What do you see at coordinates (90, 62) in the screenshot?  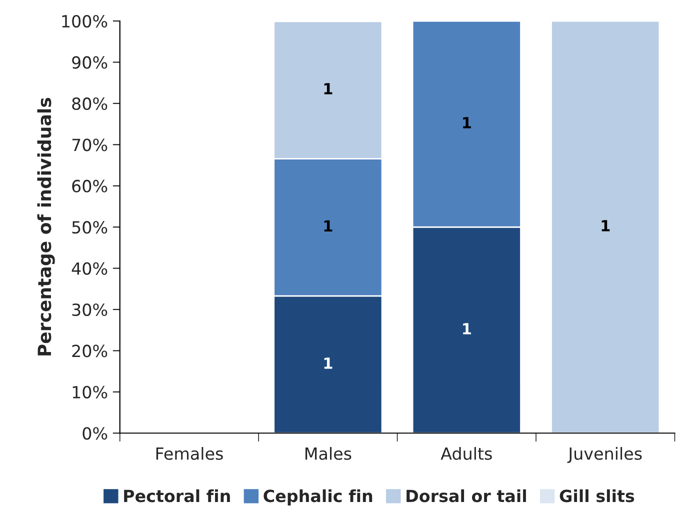 I see `y-tick-label: 90%` at bounding box center [90, 62].